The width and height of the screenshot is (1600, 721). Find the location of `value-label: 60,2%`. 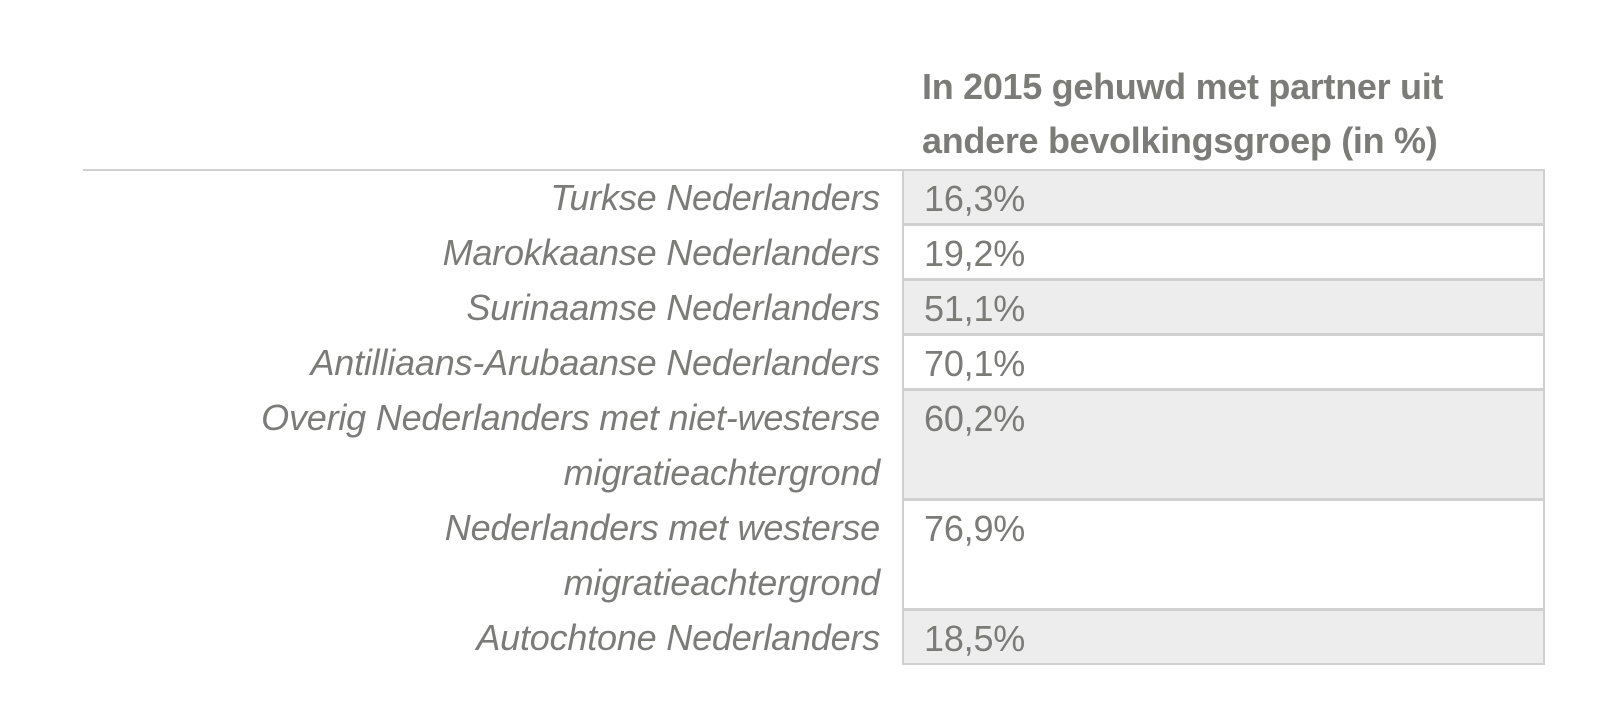

value-label: 60,2% is located at coordinates (975, 418).